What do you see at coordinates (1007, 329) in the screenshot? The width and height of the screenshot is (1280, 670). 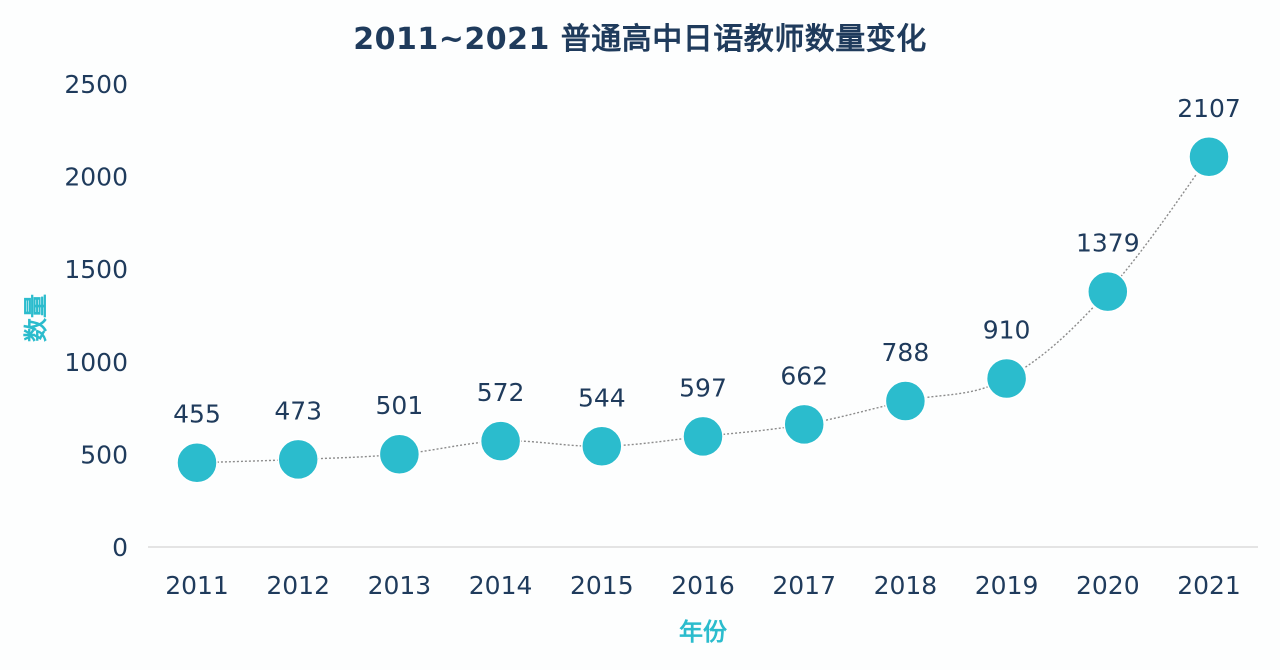 I see `data-label: 910` at bounding box center [1007, 329].